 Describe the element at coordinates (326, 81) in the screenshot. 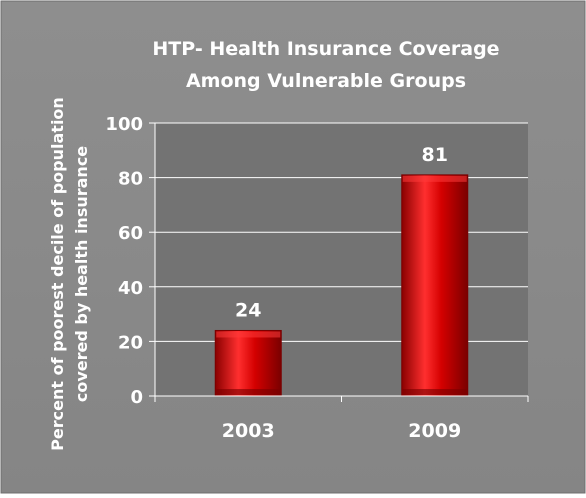

I see `chart-title-line-2: Among Vulnerable Groups` at that location.